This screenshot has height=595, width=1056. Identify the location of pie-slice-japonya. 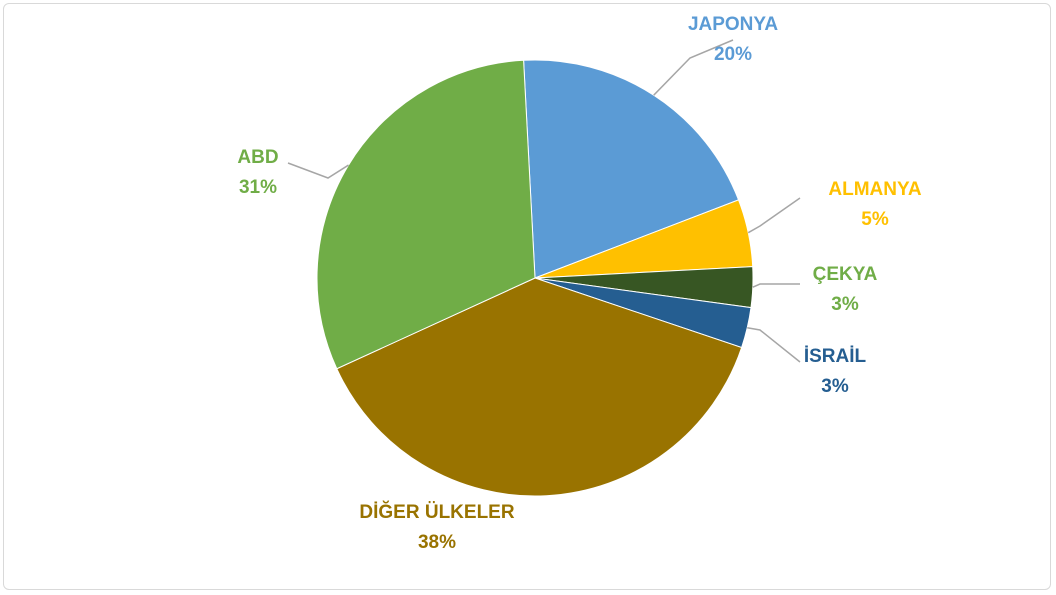
(631, 169).